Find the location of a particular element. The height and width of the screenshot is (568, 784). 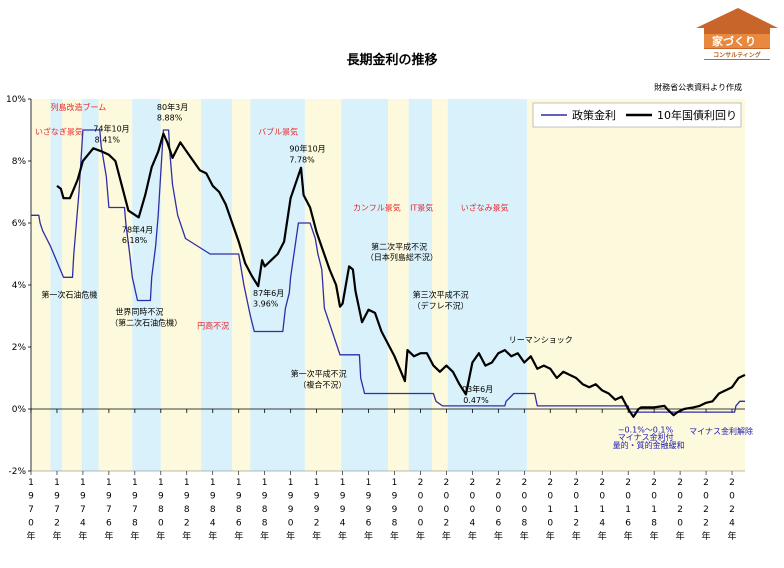

annotation-label: 円高不況 is located at coordinates (213, 325).